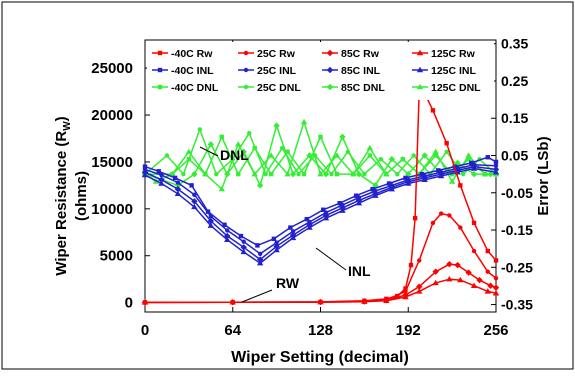  Describe the element at coordinates (246, 53) in the screenshot. I see `legend-marker-25c-rw` at that location.